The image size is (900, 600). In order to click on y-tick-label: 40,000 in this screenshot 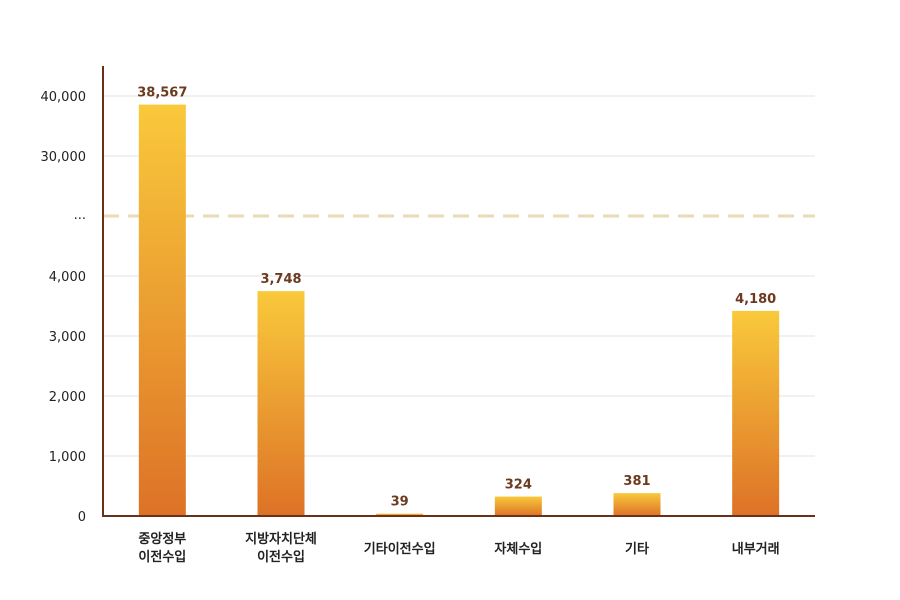, I will do `click(64, 97)`.